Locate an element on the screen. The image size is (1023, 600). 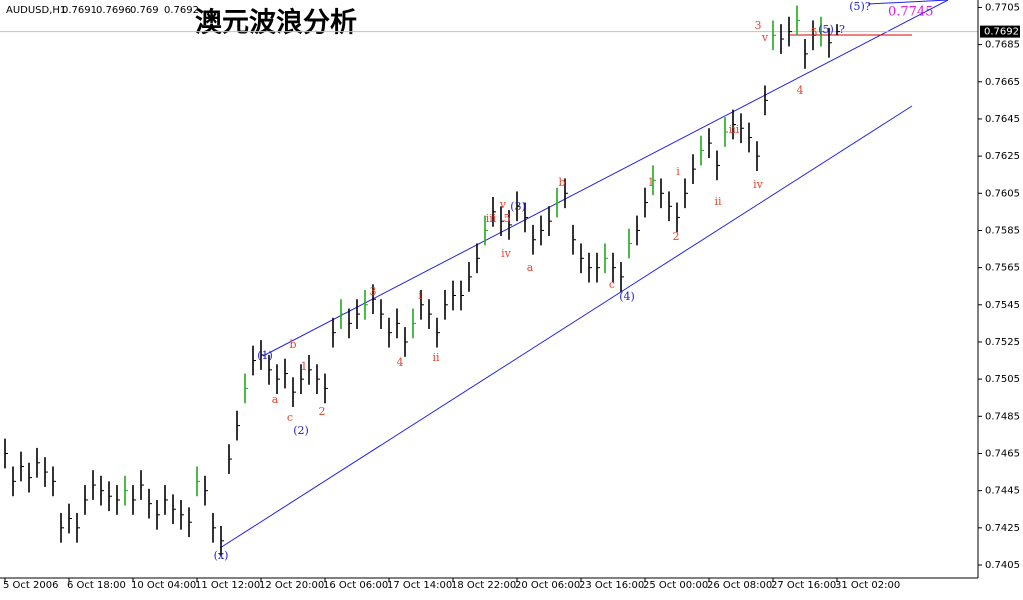
y-tick-label: 0.7465 is located at coordinates (1002, 453).